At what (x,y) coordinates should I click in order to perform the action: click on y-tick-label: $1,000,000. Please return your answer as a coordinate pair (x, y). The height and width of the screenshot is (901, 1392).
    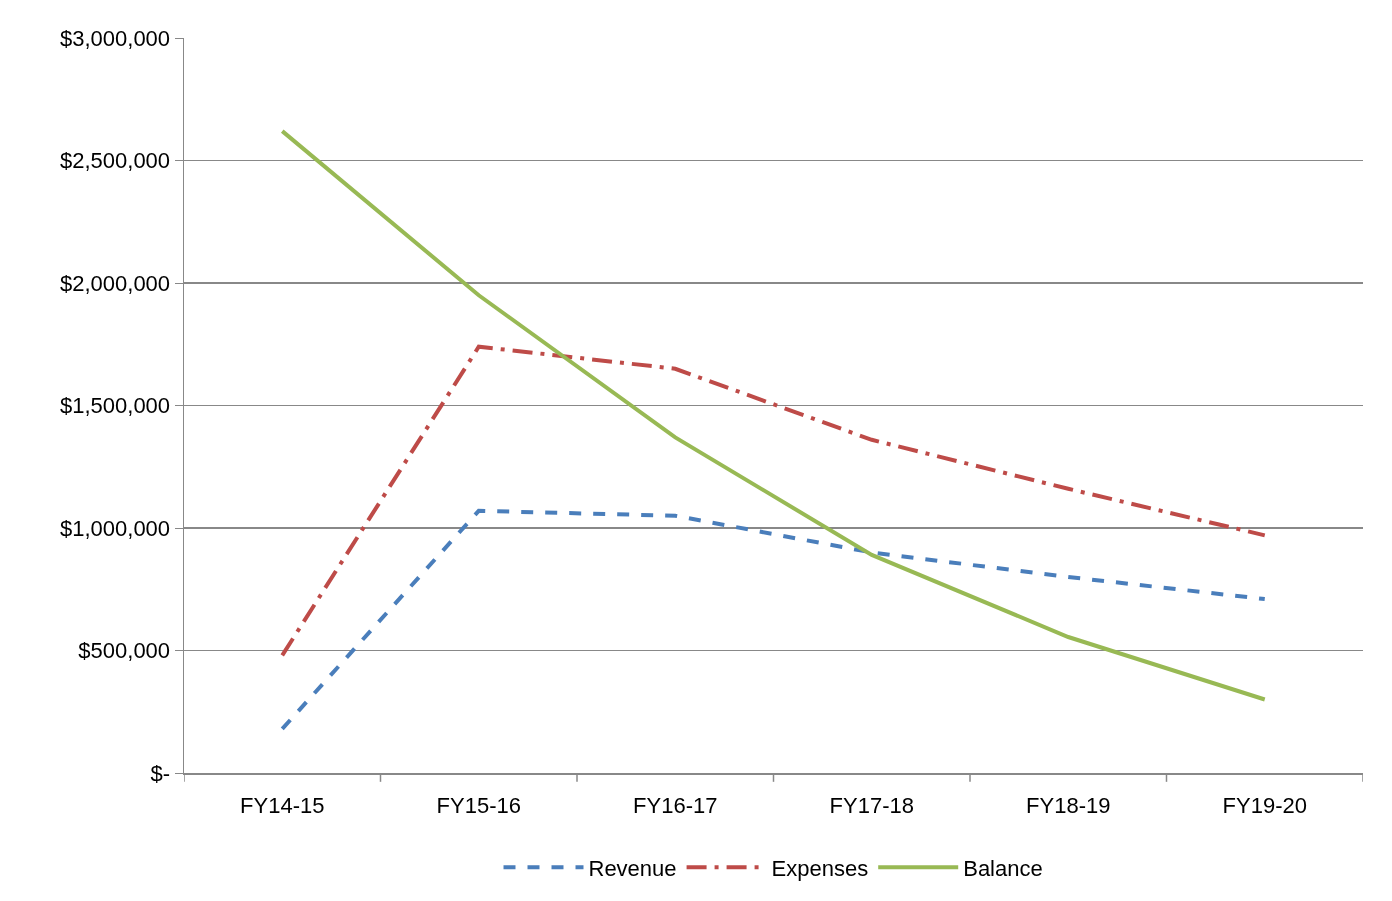
    Looking at the image, I should click on (115, 528).